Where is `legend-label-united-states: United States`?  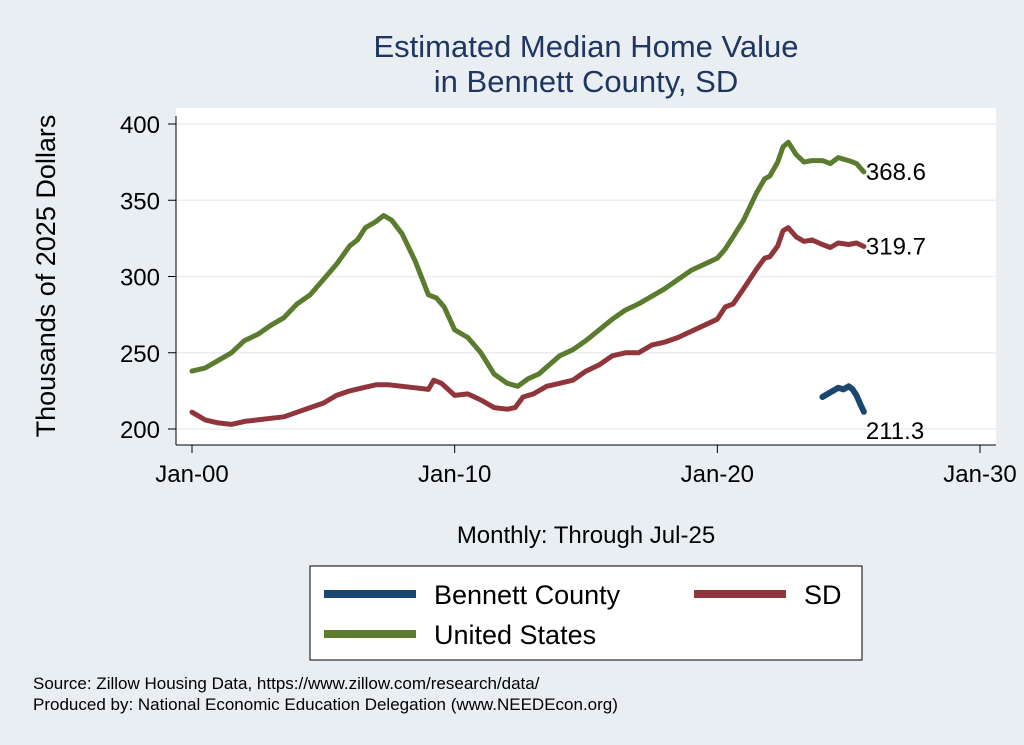 legend-label-united-states: United States is located at coordinates (515, 635).